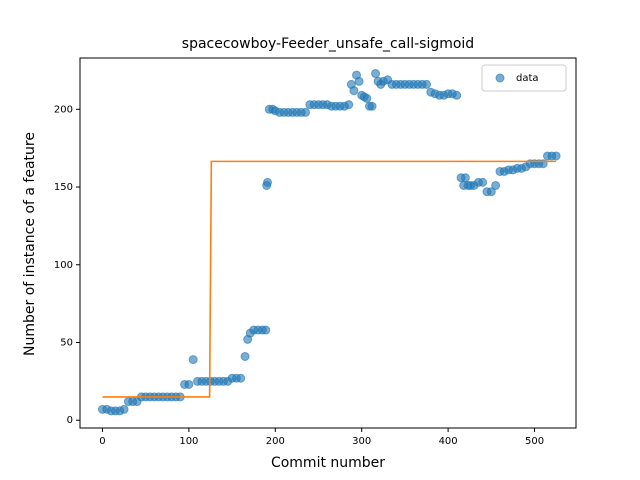 This screenshot has width=640, height=480. Describe the element at coordinates (30, 244) in the screenshot. I see `y-axis-label: Number of instance of a feature` at that location.